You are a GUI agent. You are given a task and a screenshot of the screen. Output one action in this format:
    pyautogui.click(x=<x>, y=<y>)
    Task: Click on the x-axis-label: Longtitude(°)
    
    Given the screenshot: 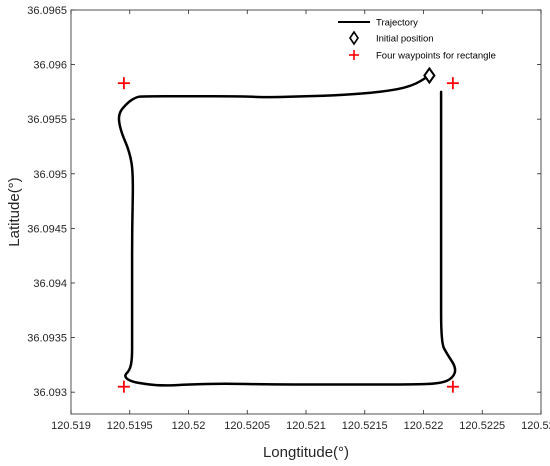 What is the action you would take?
    pyautogui.click(x=306, y=452)
    